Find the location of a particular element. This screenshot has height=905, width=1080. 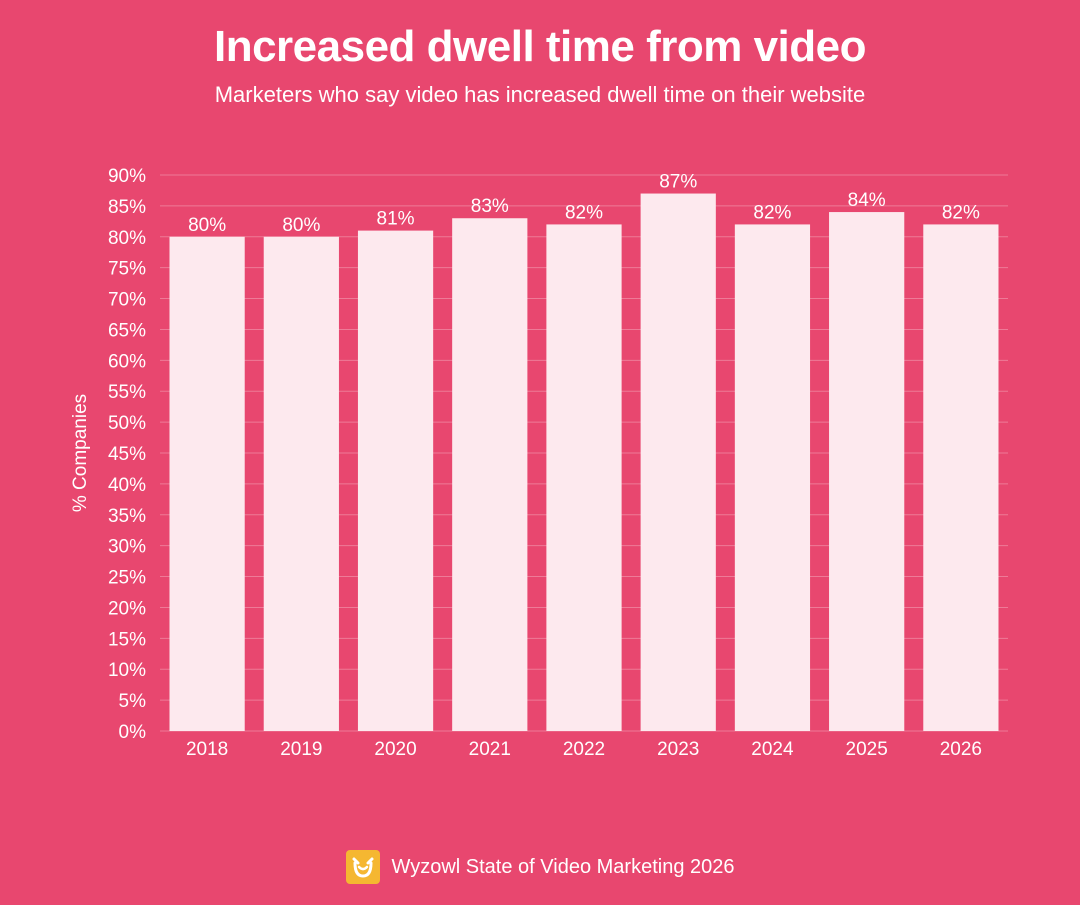

data-label: 81% is located at coordinates (396, 219).